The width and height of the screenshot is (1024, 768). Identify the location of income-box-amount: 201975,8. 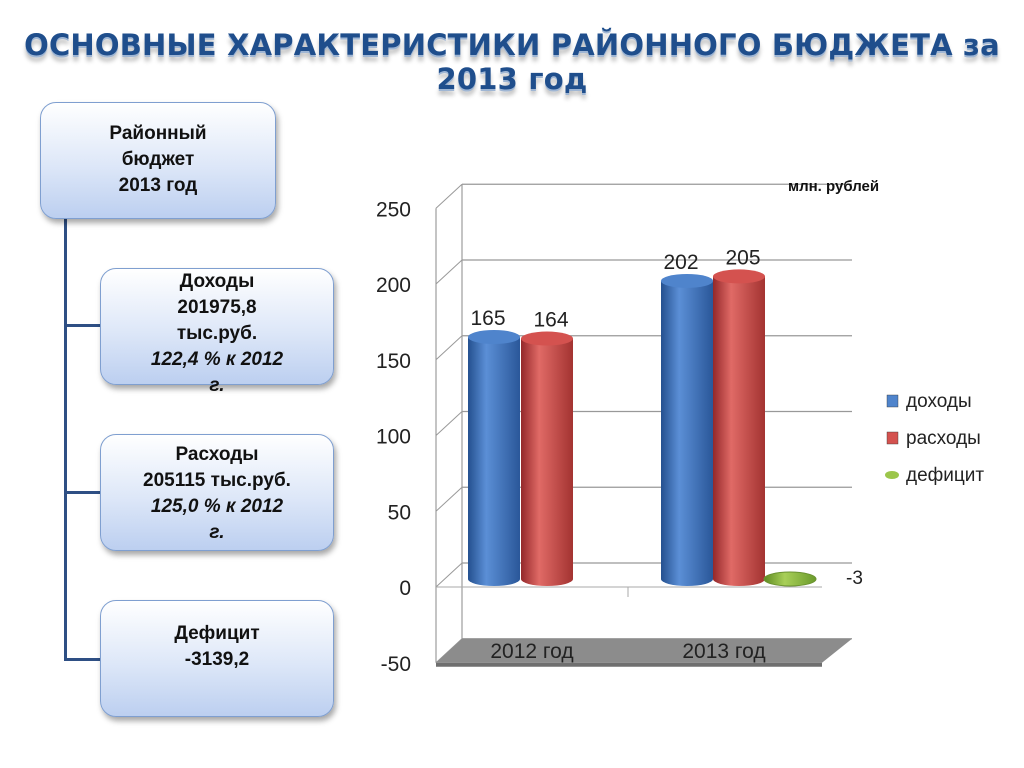
(217, 307).